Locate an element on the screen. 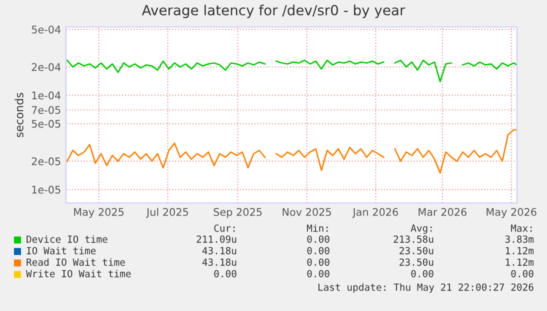 Image resolution: width=547 pixels, height=311 pixels. chart-title: Average latency for /dev/sr0 - by year is located at coordinates (274, 11).